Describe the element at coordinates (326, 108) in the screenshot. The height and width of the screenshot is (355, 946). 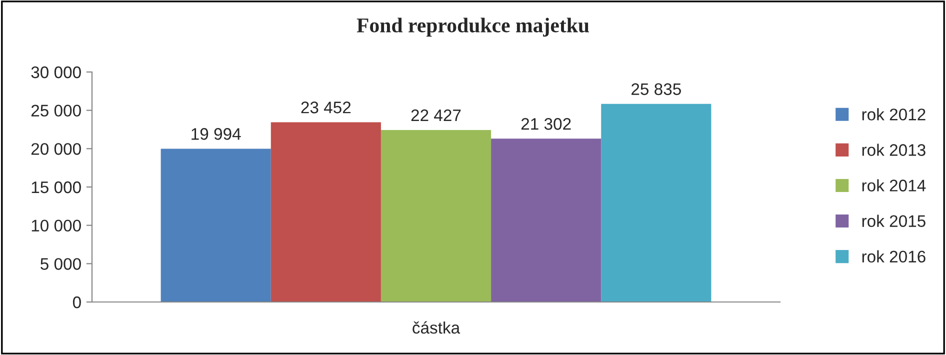
I see `data-label: 23 452` at that location.